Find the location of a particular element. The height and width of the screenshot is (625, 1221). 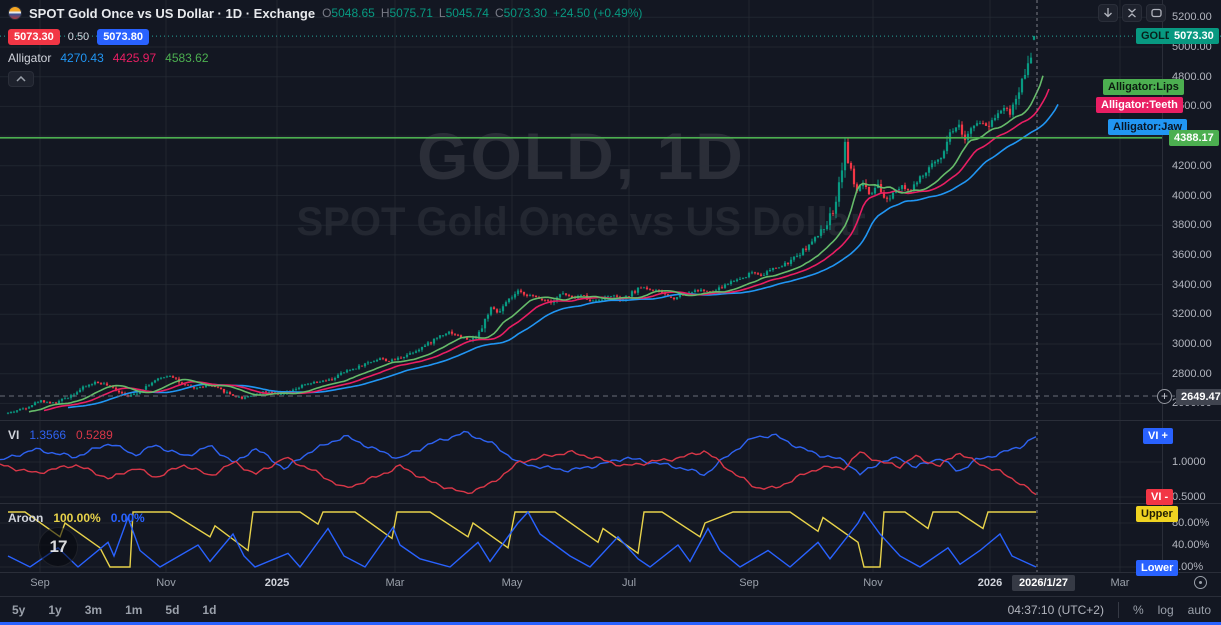

open-value: 5048.65 is located at coordinates (353, 13).